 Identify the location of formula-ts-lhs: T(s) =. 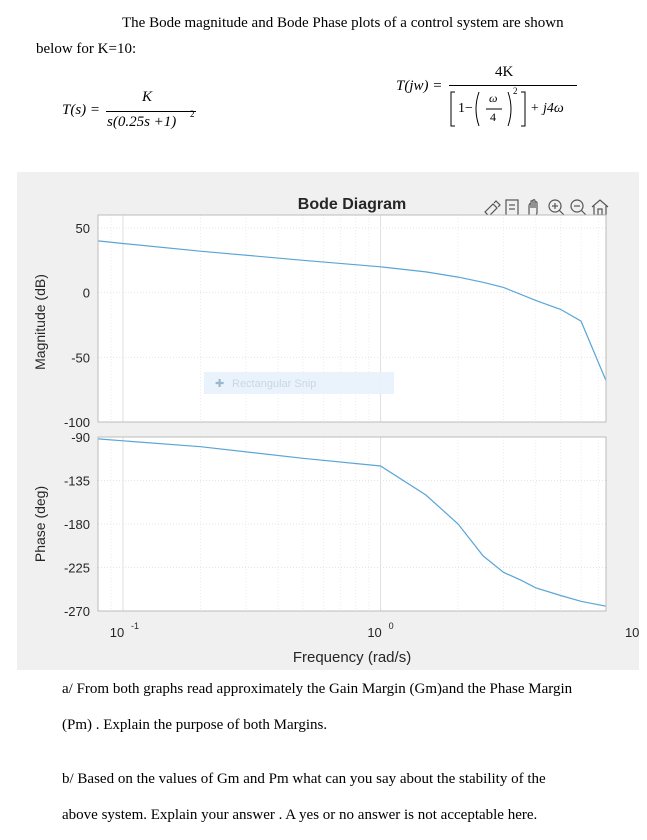
(81, 110).